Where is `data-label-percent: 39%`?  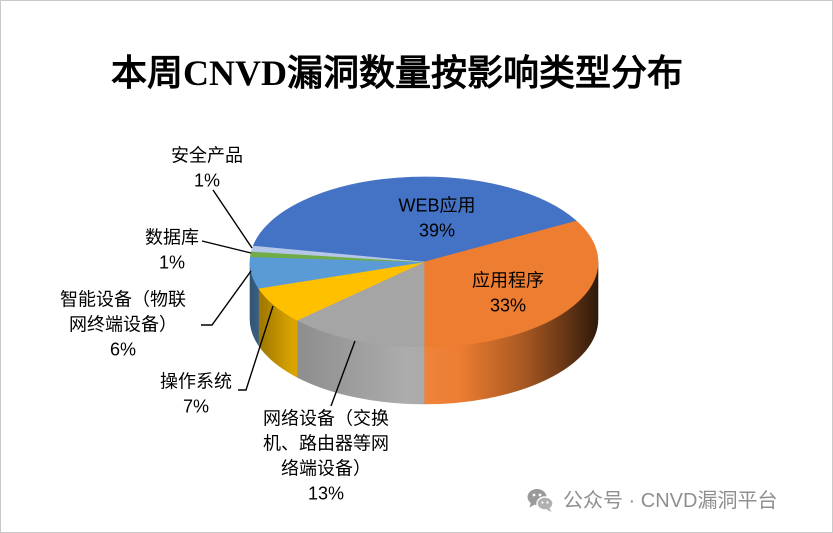
data-label-percent: 39% is located at coordinates (437, 231).